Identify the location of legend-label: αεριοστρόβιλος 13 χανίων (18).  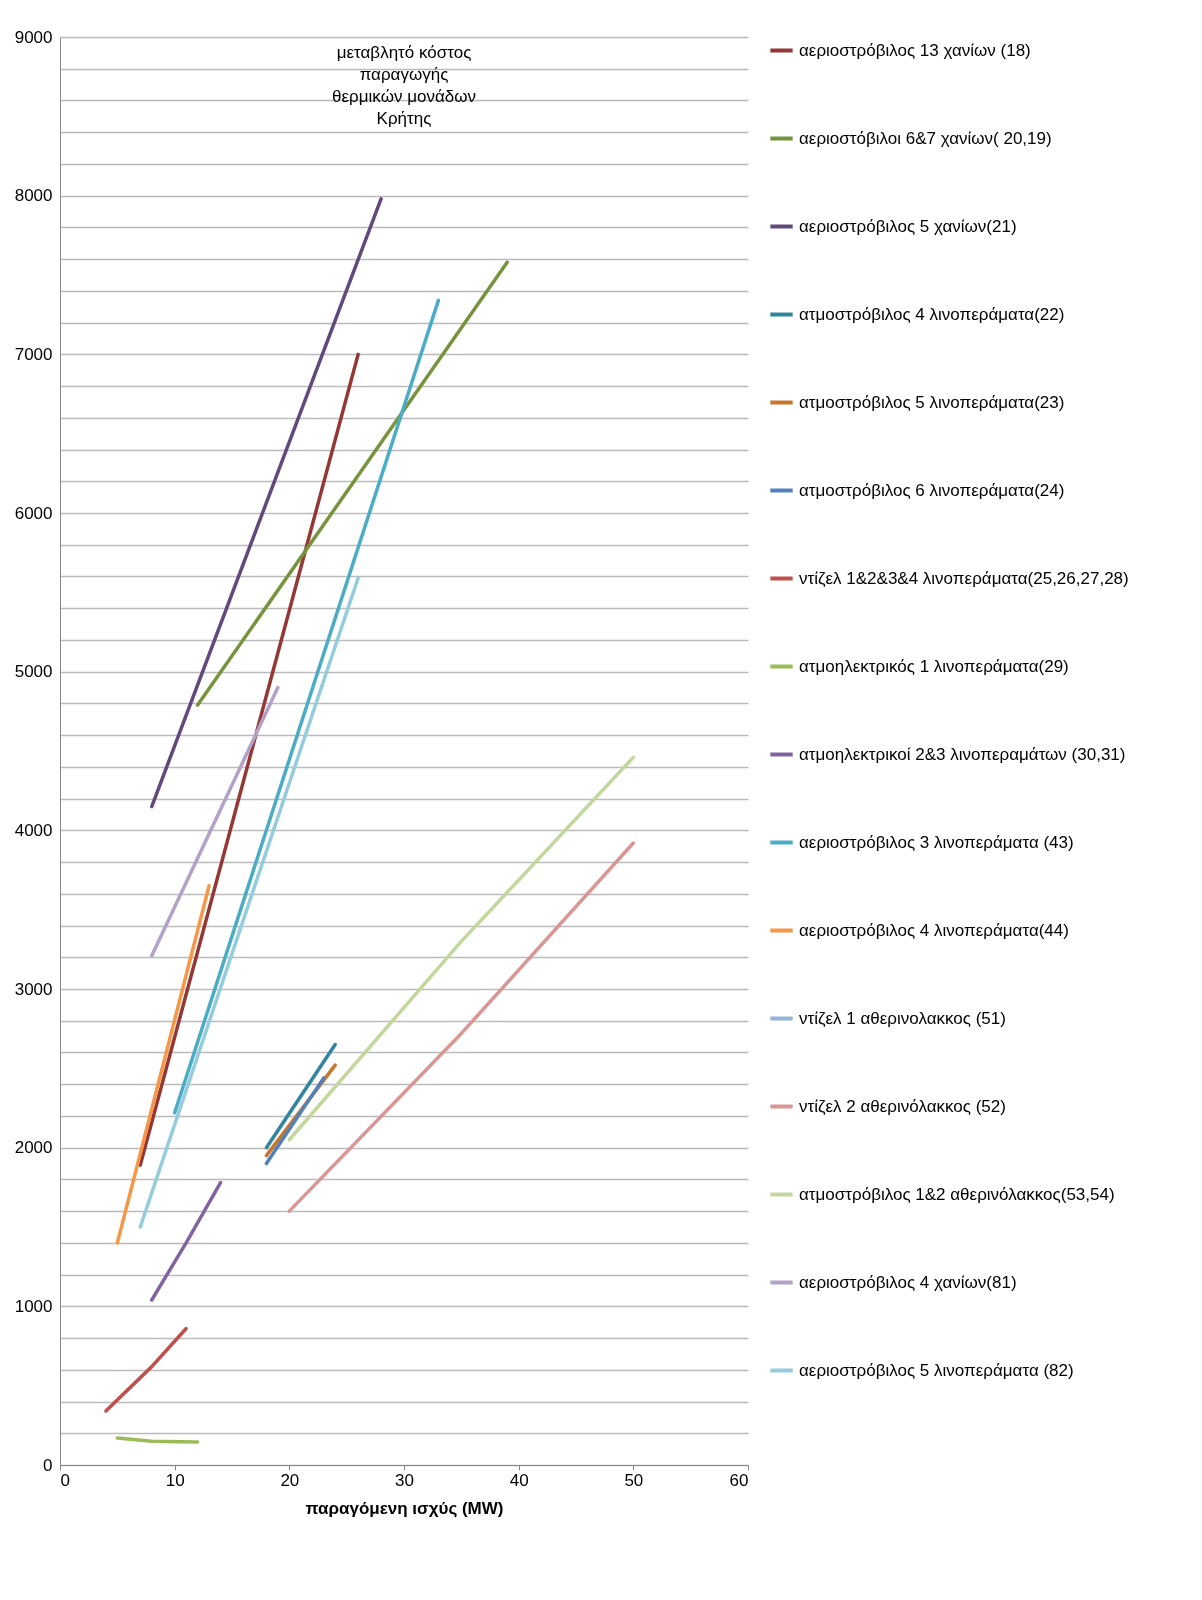
(915, 50).